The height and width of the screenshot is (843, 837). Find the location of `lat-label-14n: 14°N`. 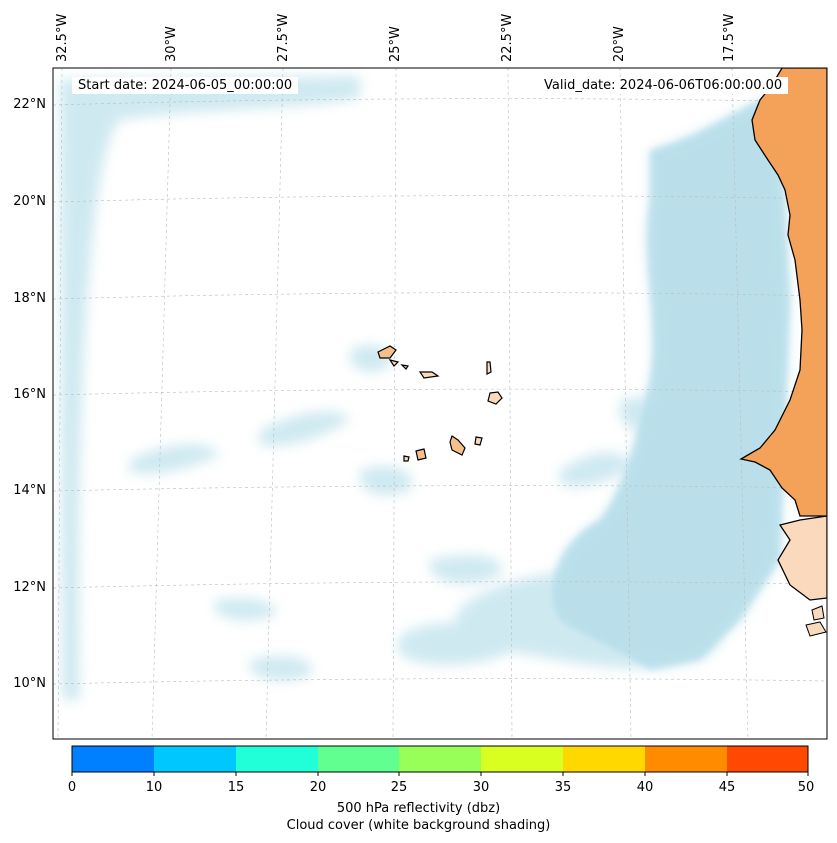

lat-label-14n: 14°N is located at coordinates (29, 490).